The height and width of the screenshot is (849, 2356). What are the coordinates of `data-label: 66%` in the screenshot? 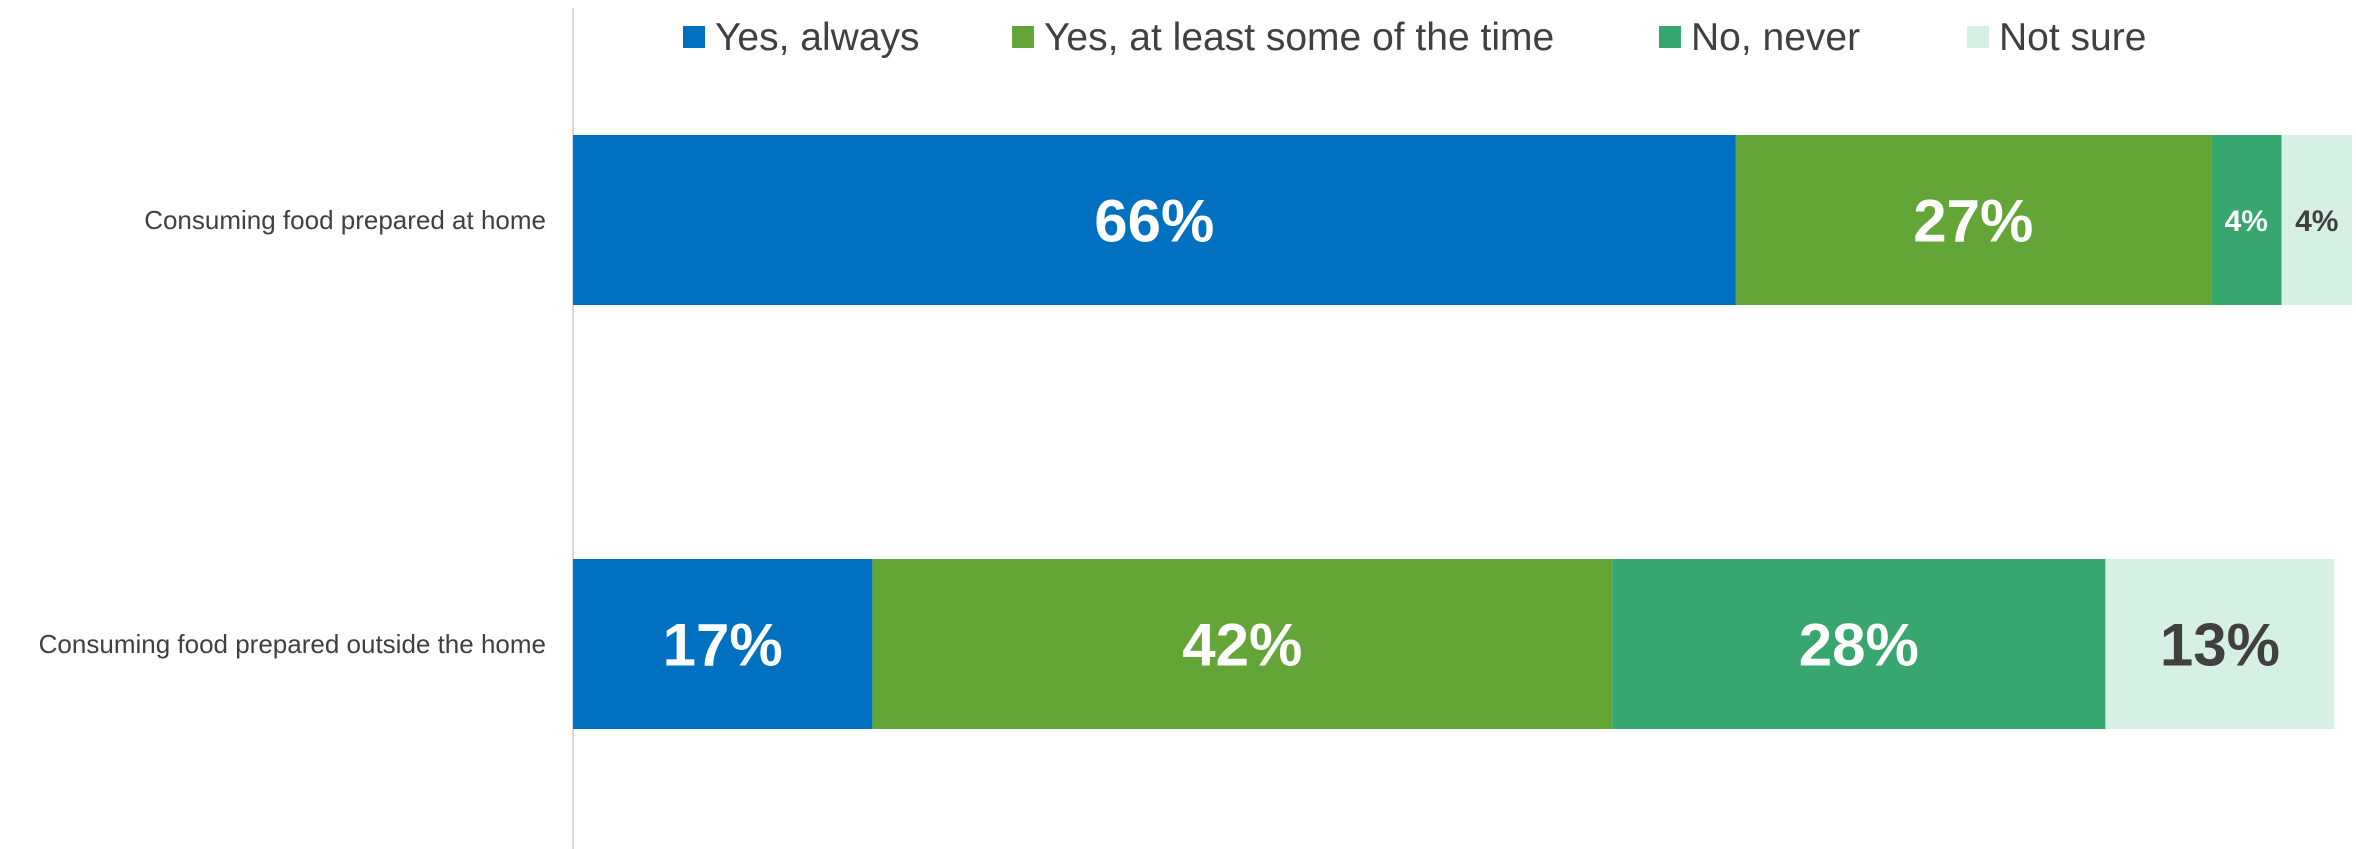 It's located at (1154, 221).